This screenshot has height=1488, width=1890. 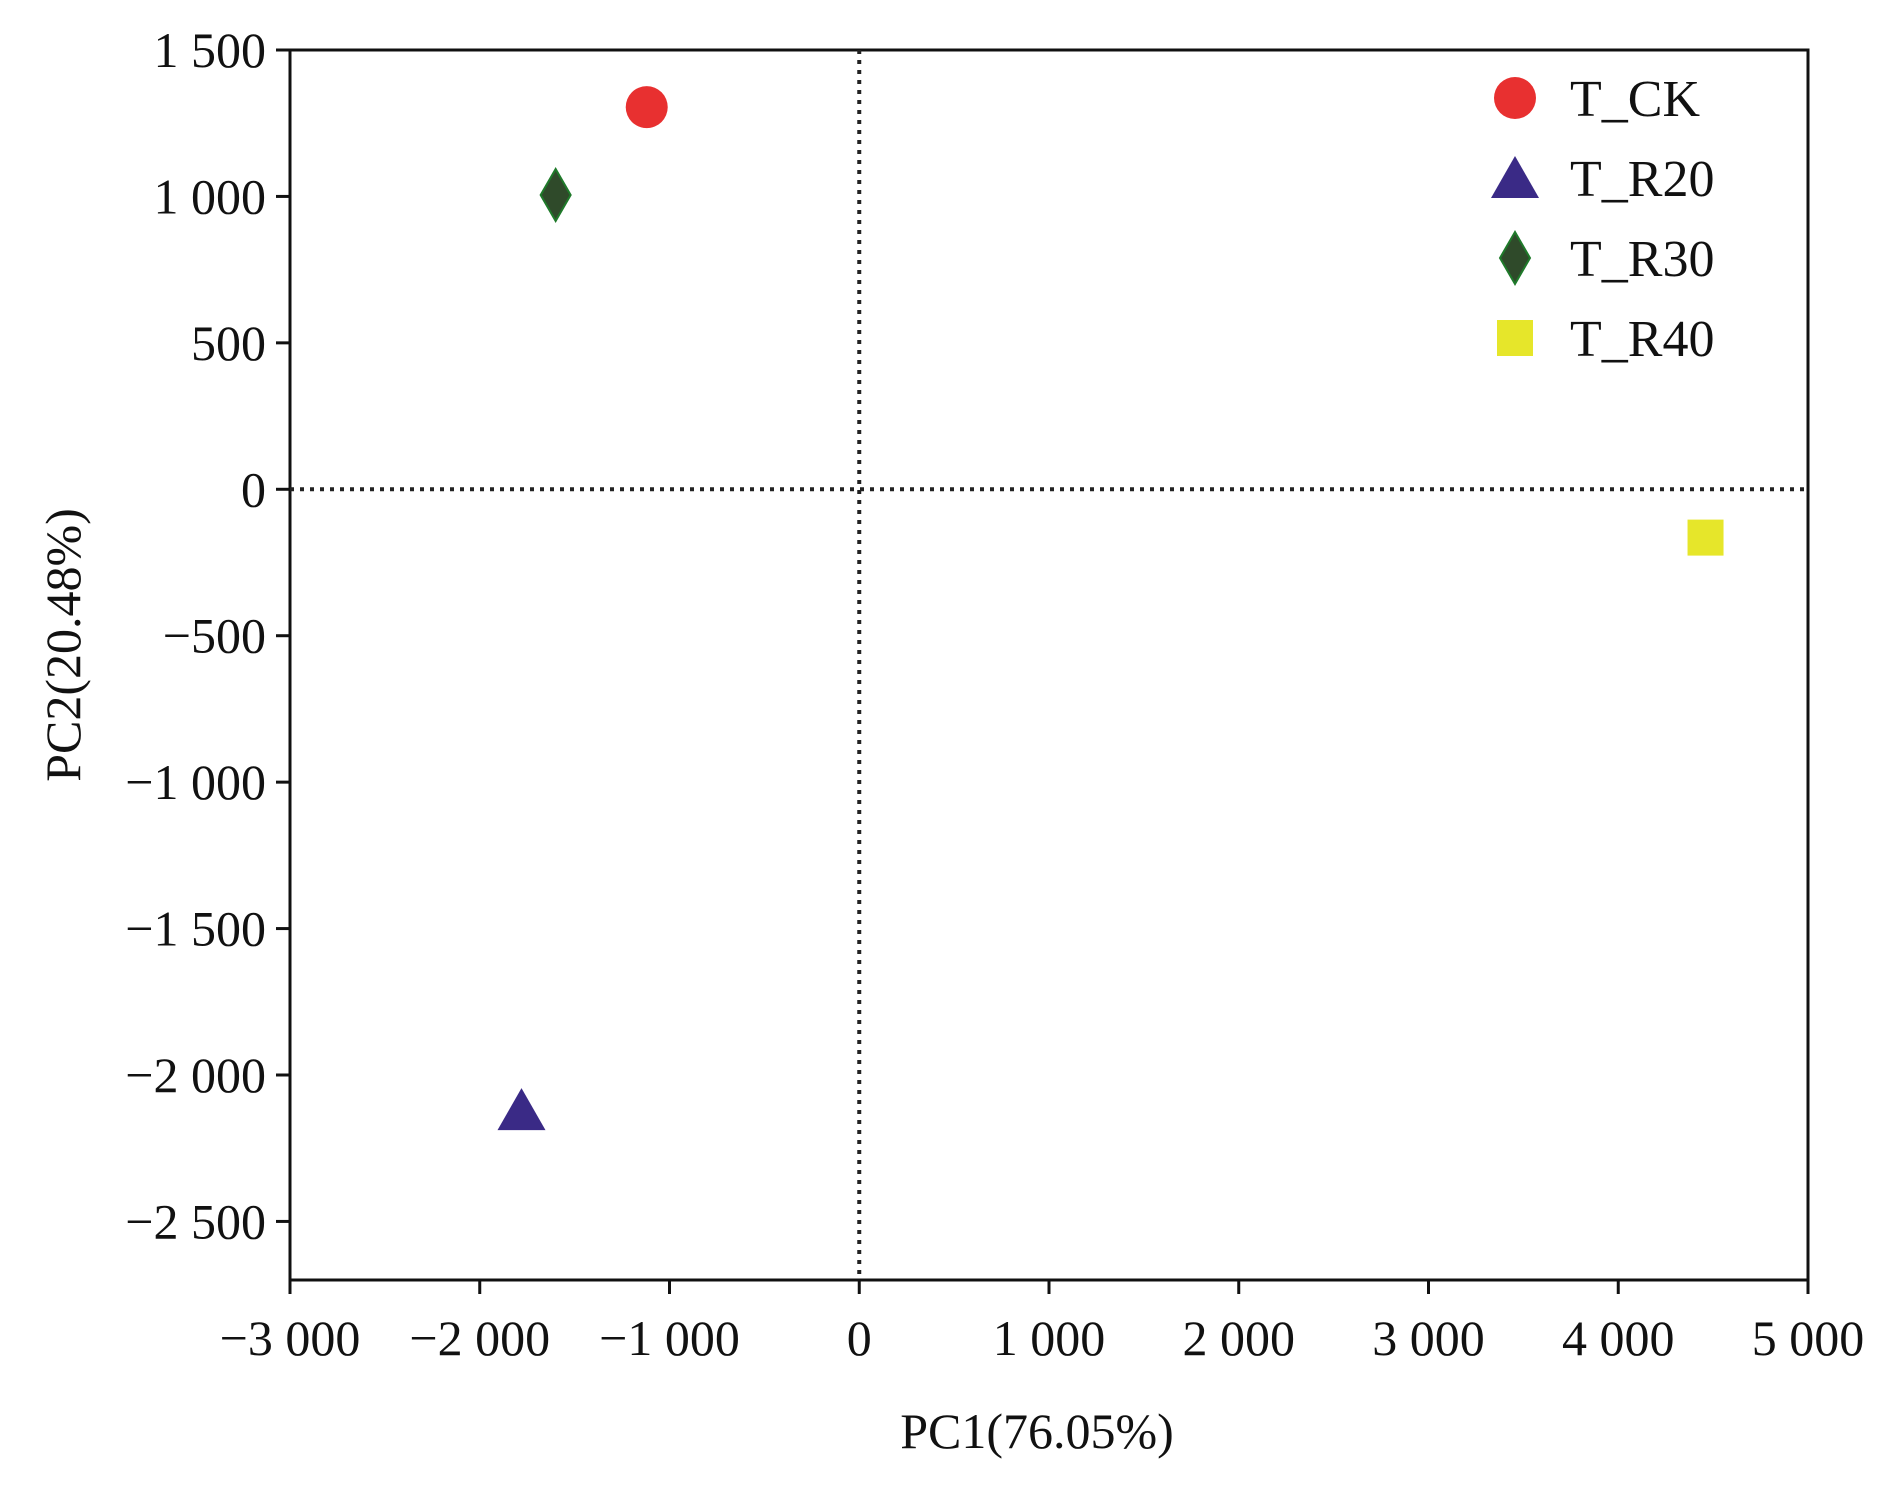 What do you see at coordinates (214, 636) in the screenshot?
I see `y-tick-label: −500` at bounding box center [214, 636].